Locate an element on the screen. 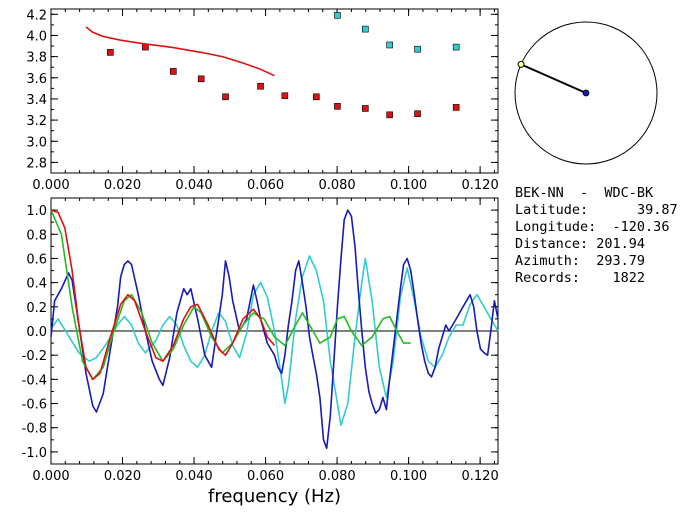 This screenshot has width=691, height=519. info-value: 1822 is located at coordinates (629, 278).